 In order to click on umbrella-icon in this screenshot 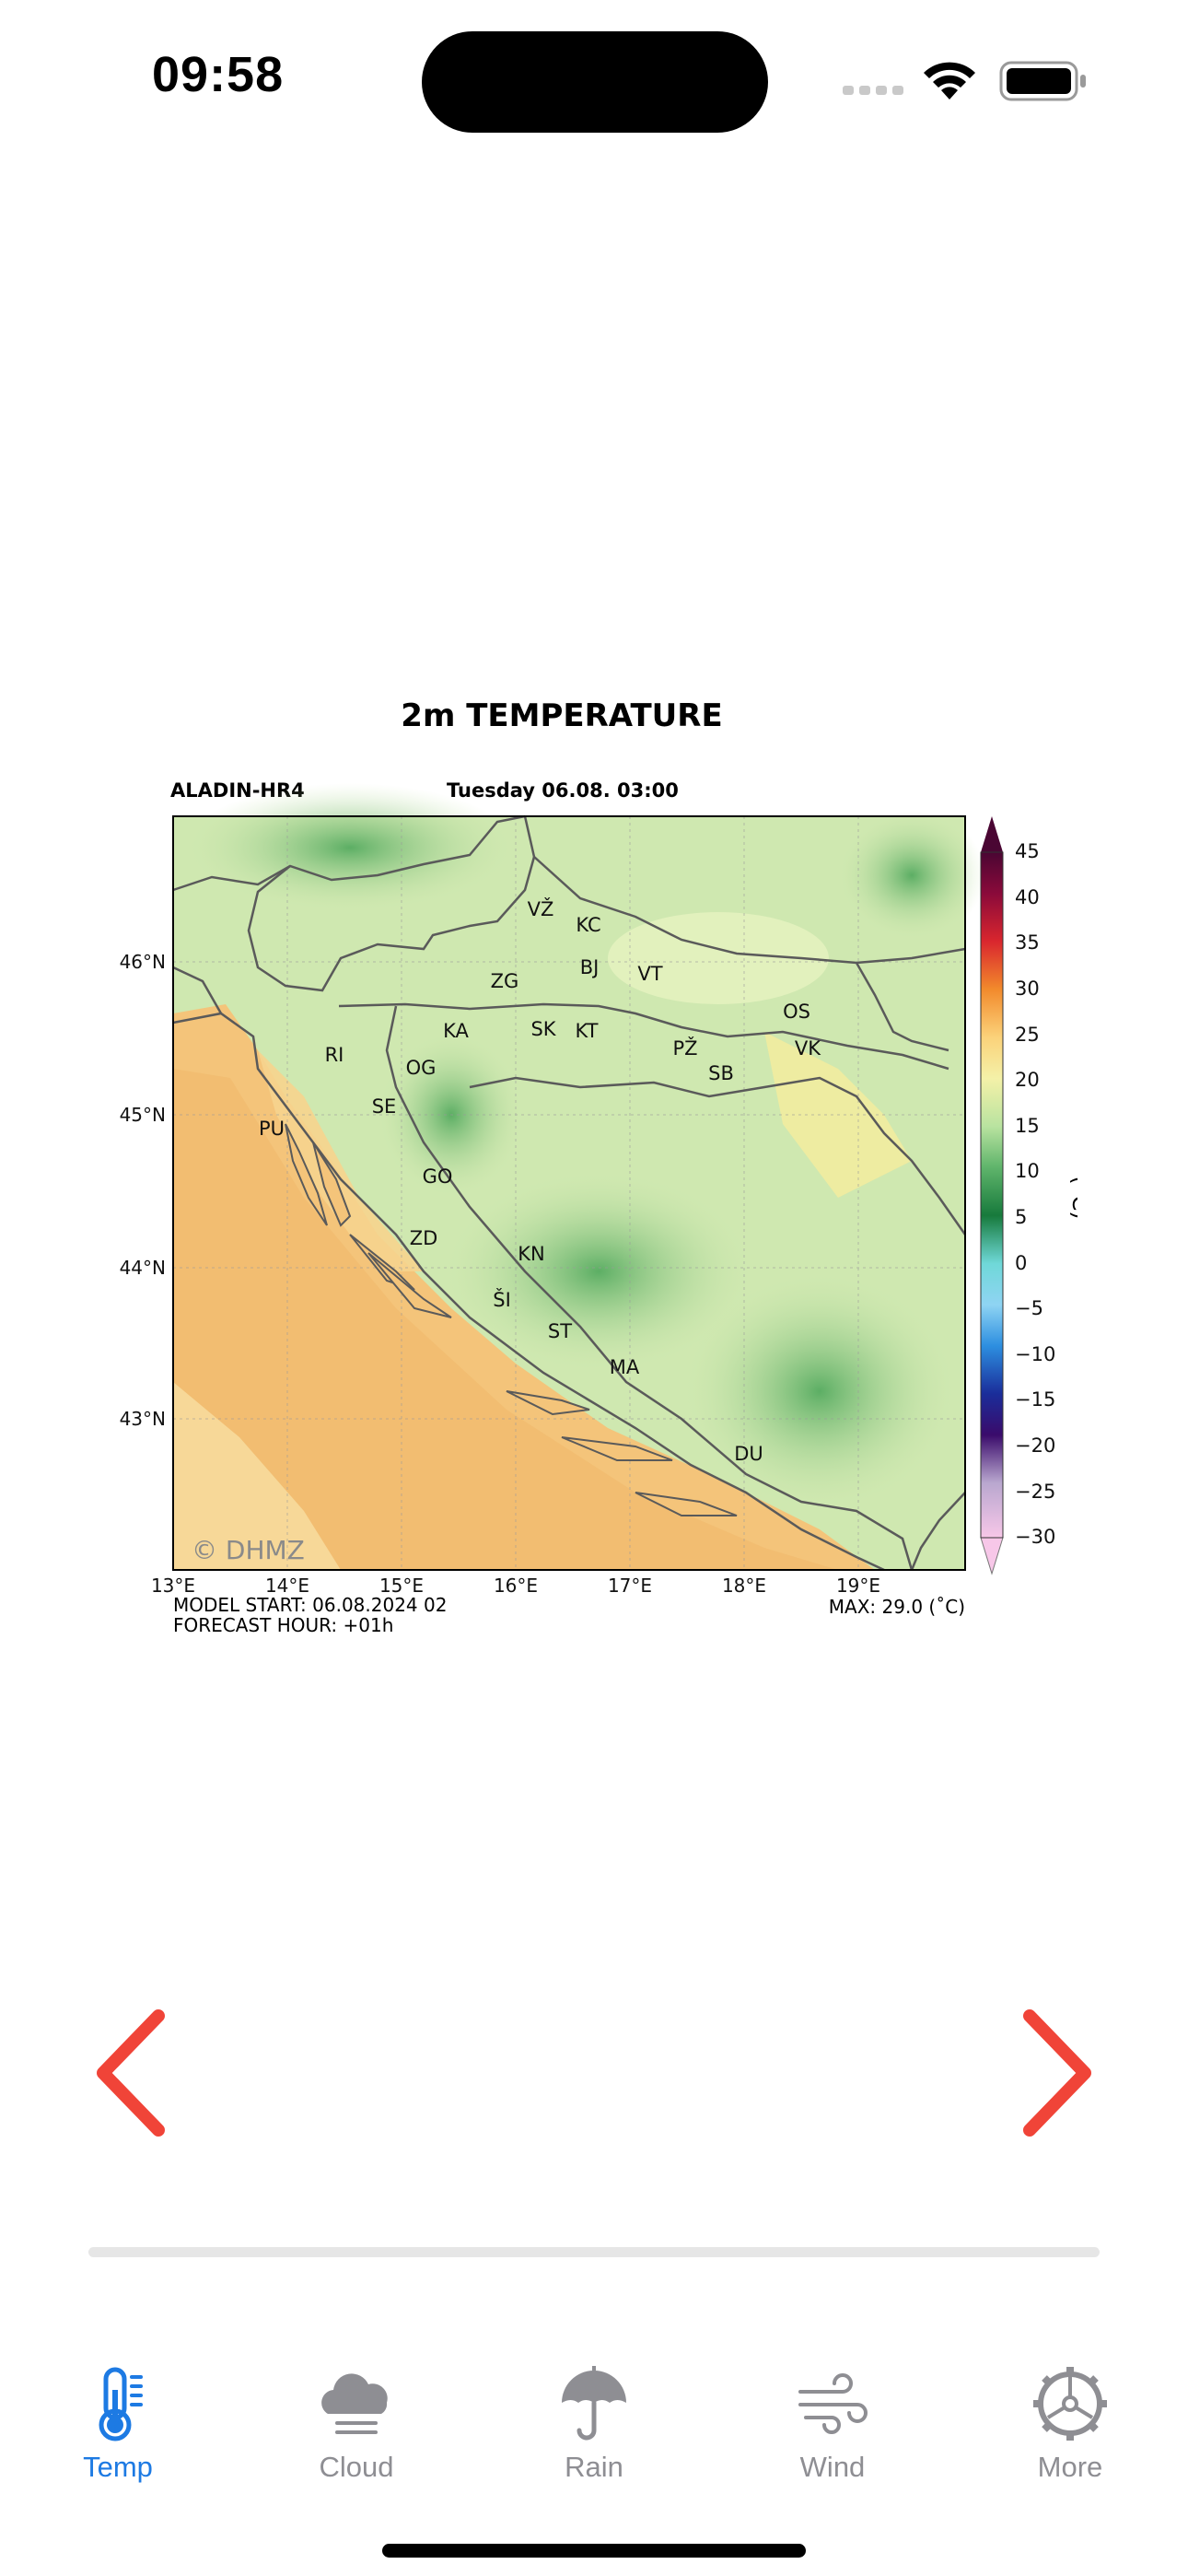, I will do `click(594, 2403)`.